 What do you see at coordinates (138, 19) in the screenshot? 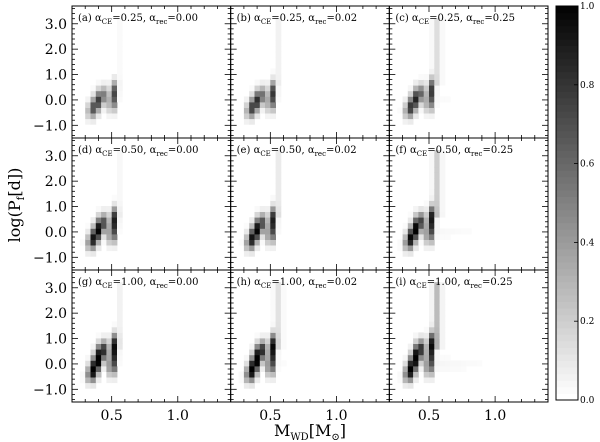
I see `panel-annotation: (a) αCE=0.25, αrec=0.00` at bounding box center [138, 19].